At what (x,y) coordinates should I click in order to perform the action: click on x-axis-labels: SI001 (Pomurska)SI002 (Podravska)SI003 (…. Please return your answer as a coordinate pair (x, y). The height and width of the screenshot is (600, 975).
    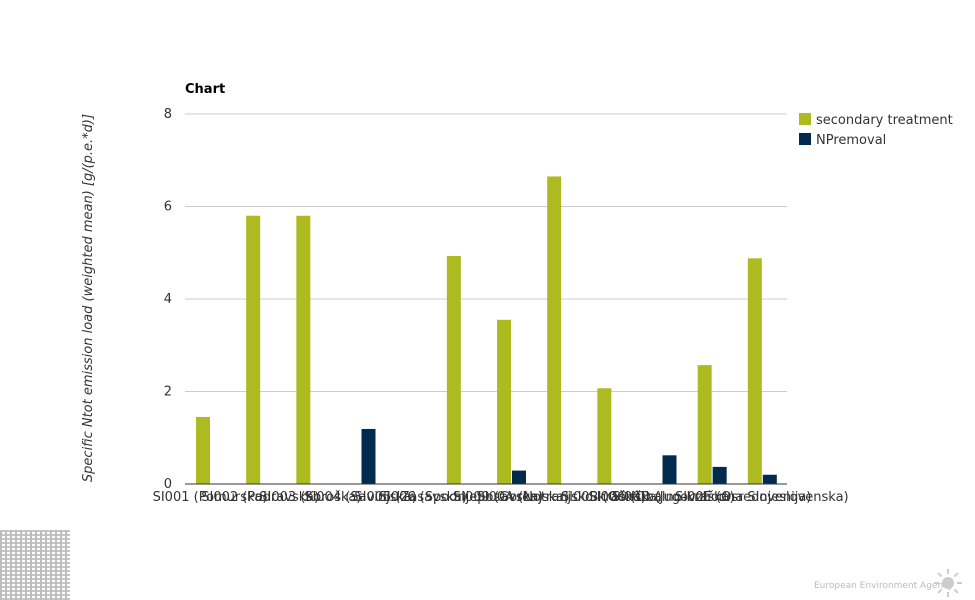
    Looking at the image, I should click on (501, 497).